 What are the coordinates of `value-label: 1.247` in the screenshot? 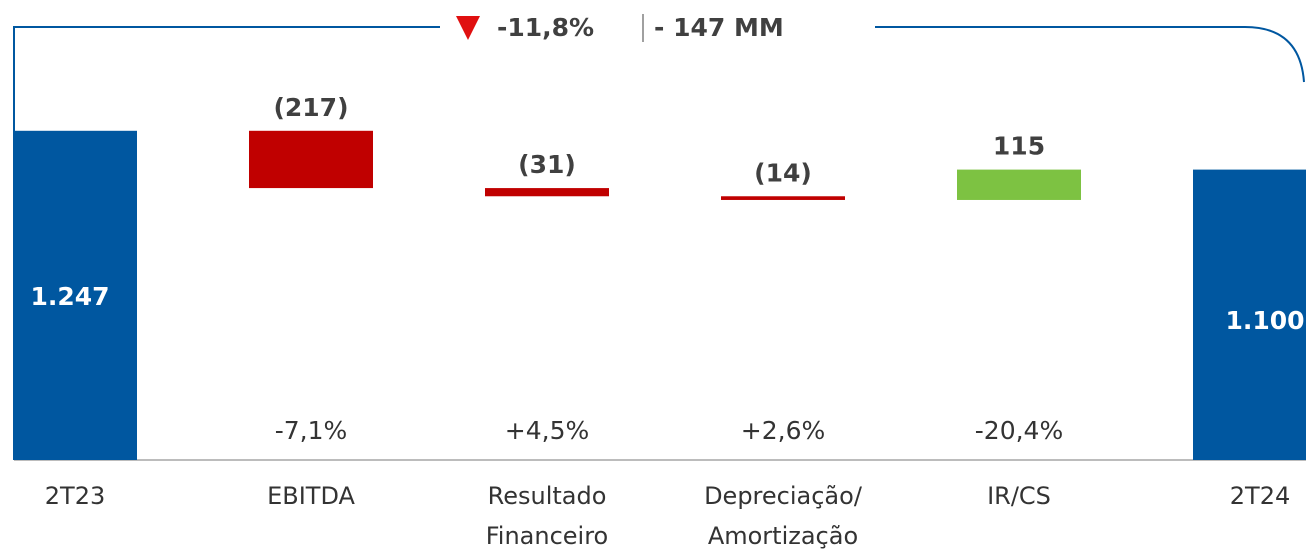 It's located at (69, 296).